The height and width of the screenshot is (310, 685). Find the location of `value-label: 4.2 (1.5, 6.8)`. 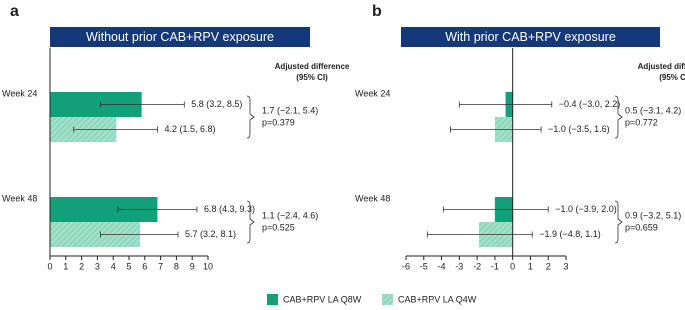

value-label: 4.2 (1.5, 6.8) is located at coordinates (189, 129).